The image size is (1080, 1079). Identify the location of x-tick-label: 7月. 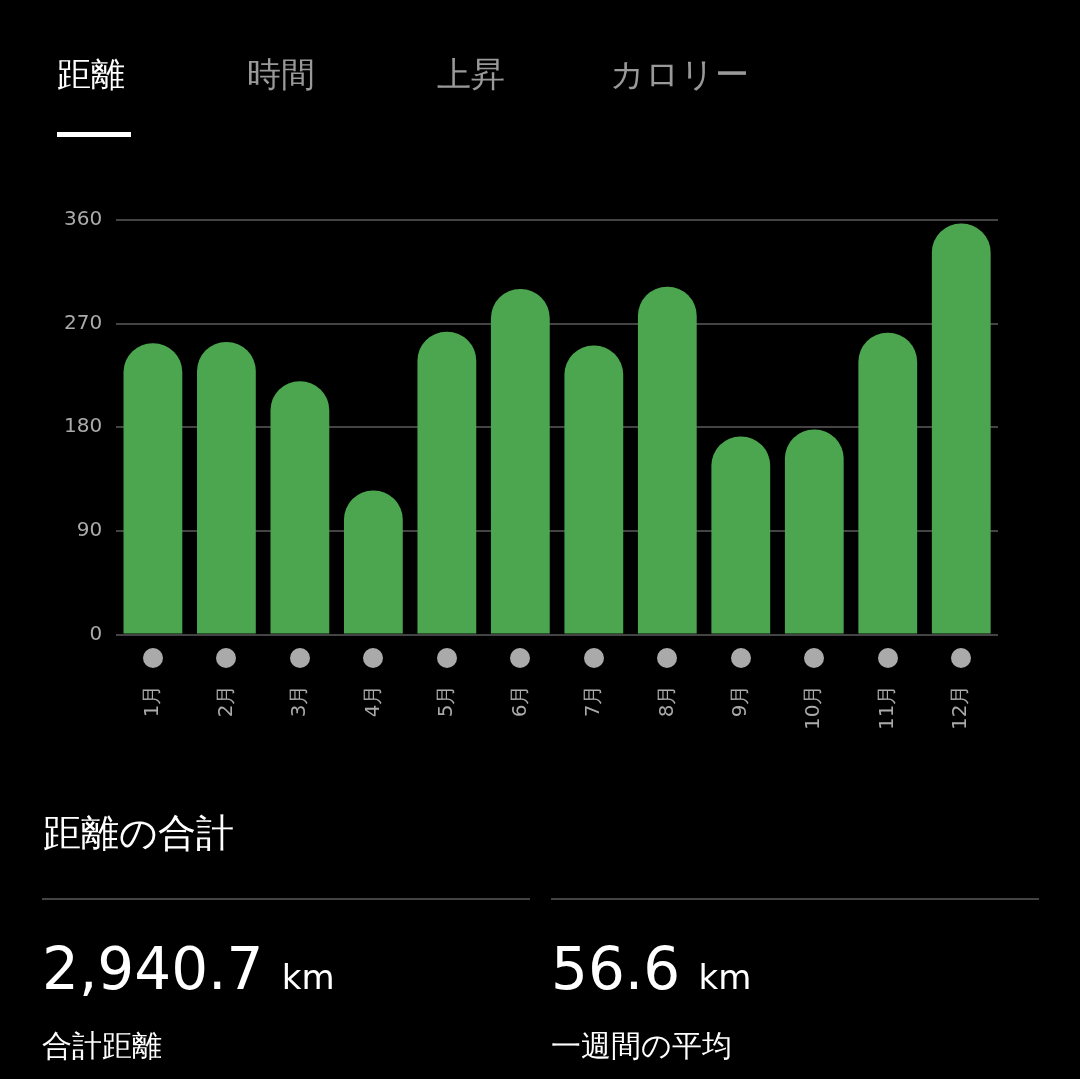
(592, 701).